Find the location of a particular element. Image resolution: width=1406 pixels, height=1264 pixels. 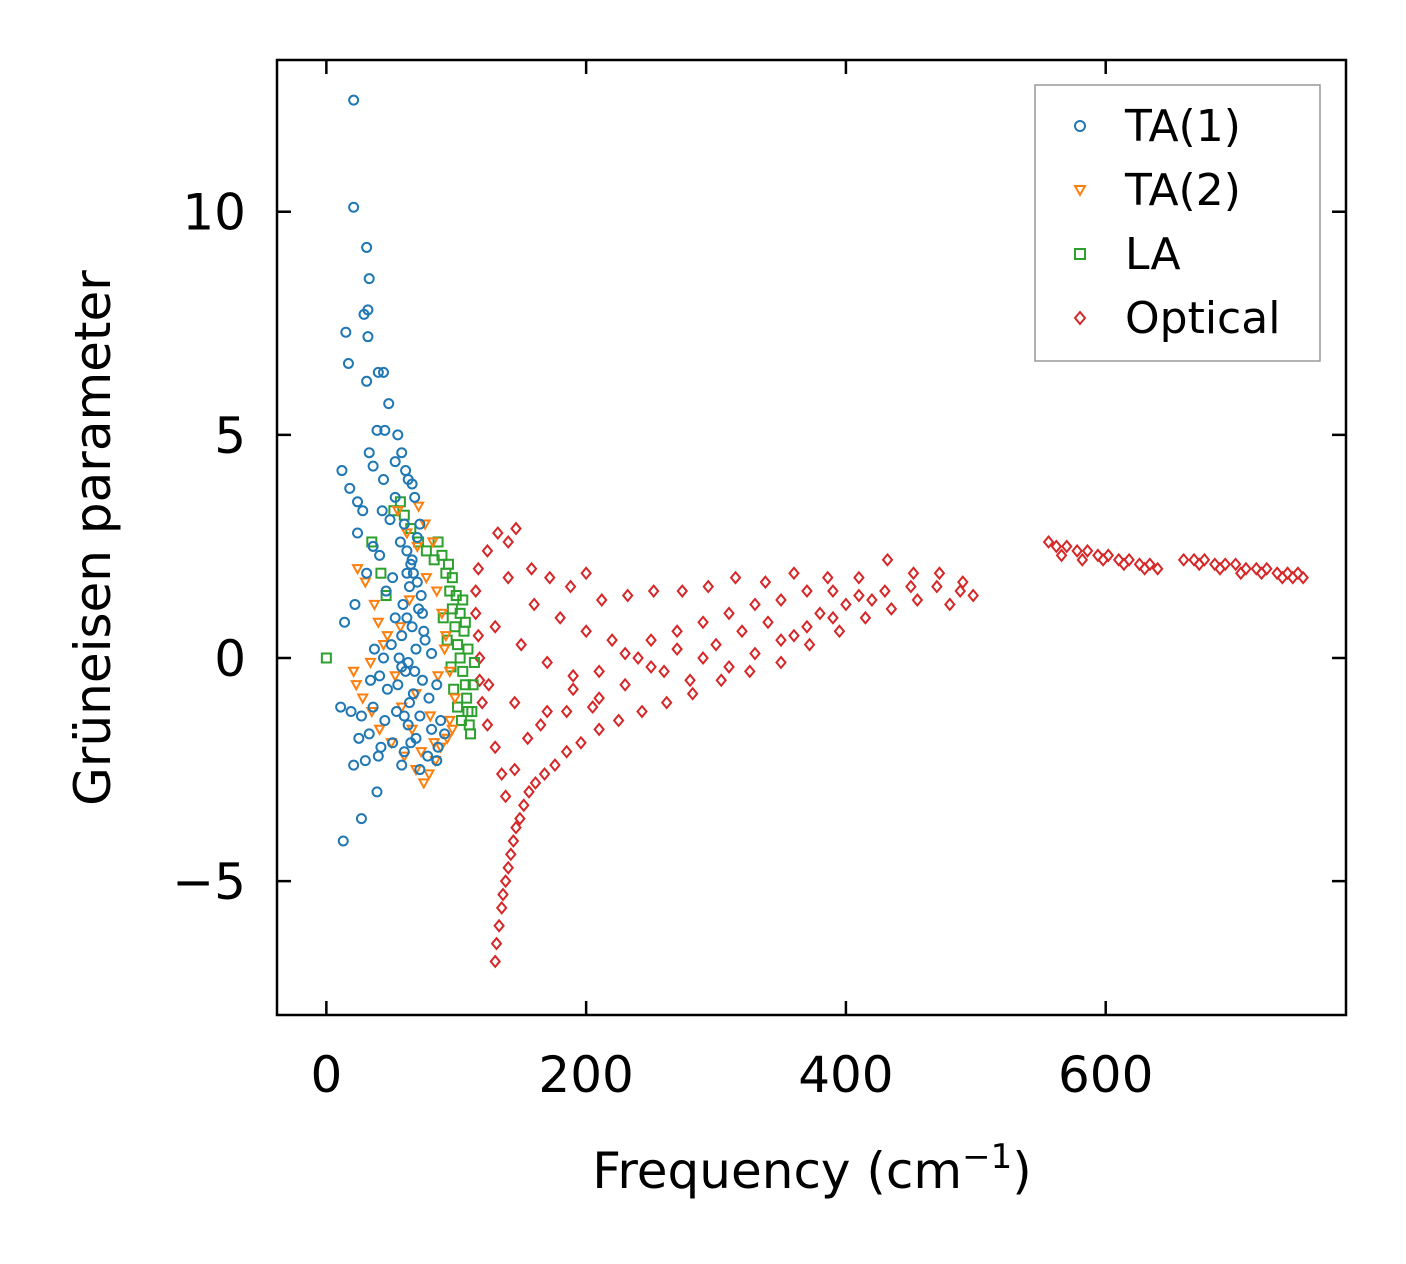

y-tick-label: −5 is located at coordinates (209, 882).